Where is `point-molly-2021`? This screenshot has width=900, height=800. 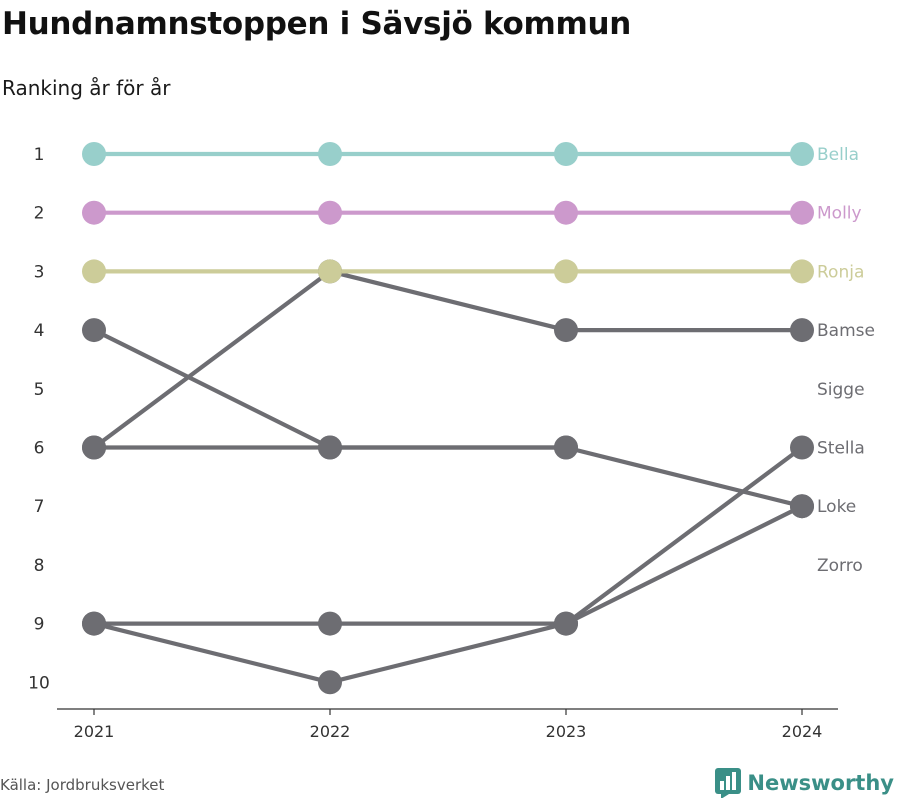 point-molly-2021 is located at coordinates (94, 212).